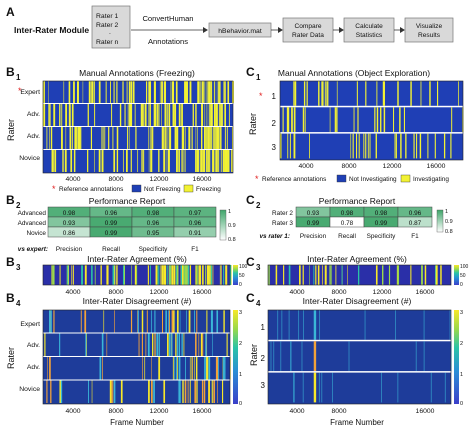 The image size is (474, 433). What do you see at coordinates (258, 77) in the screenshot?
I see `panel-sub-c1: 1` at bounding box center [258, 77].